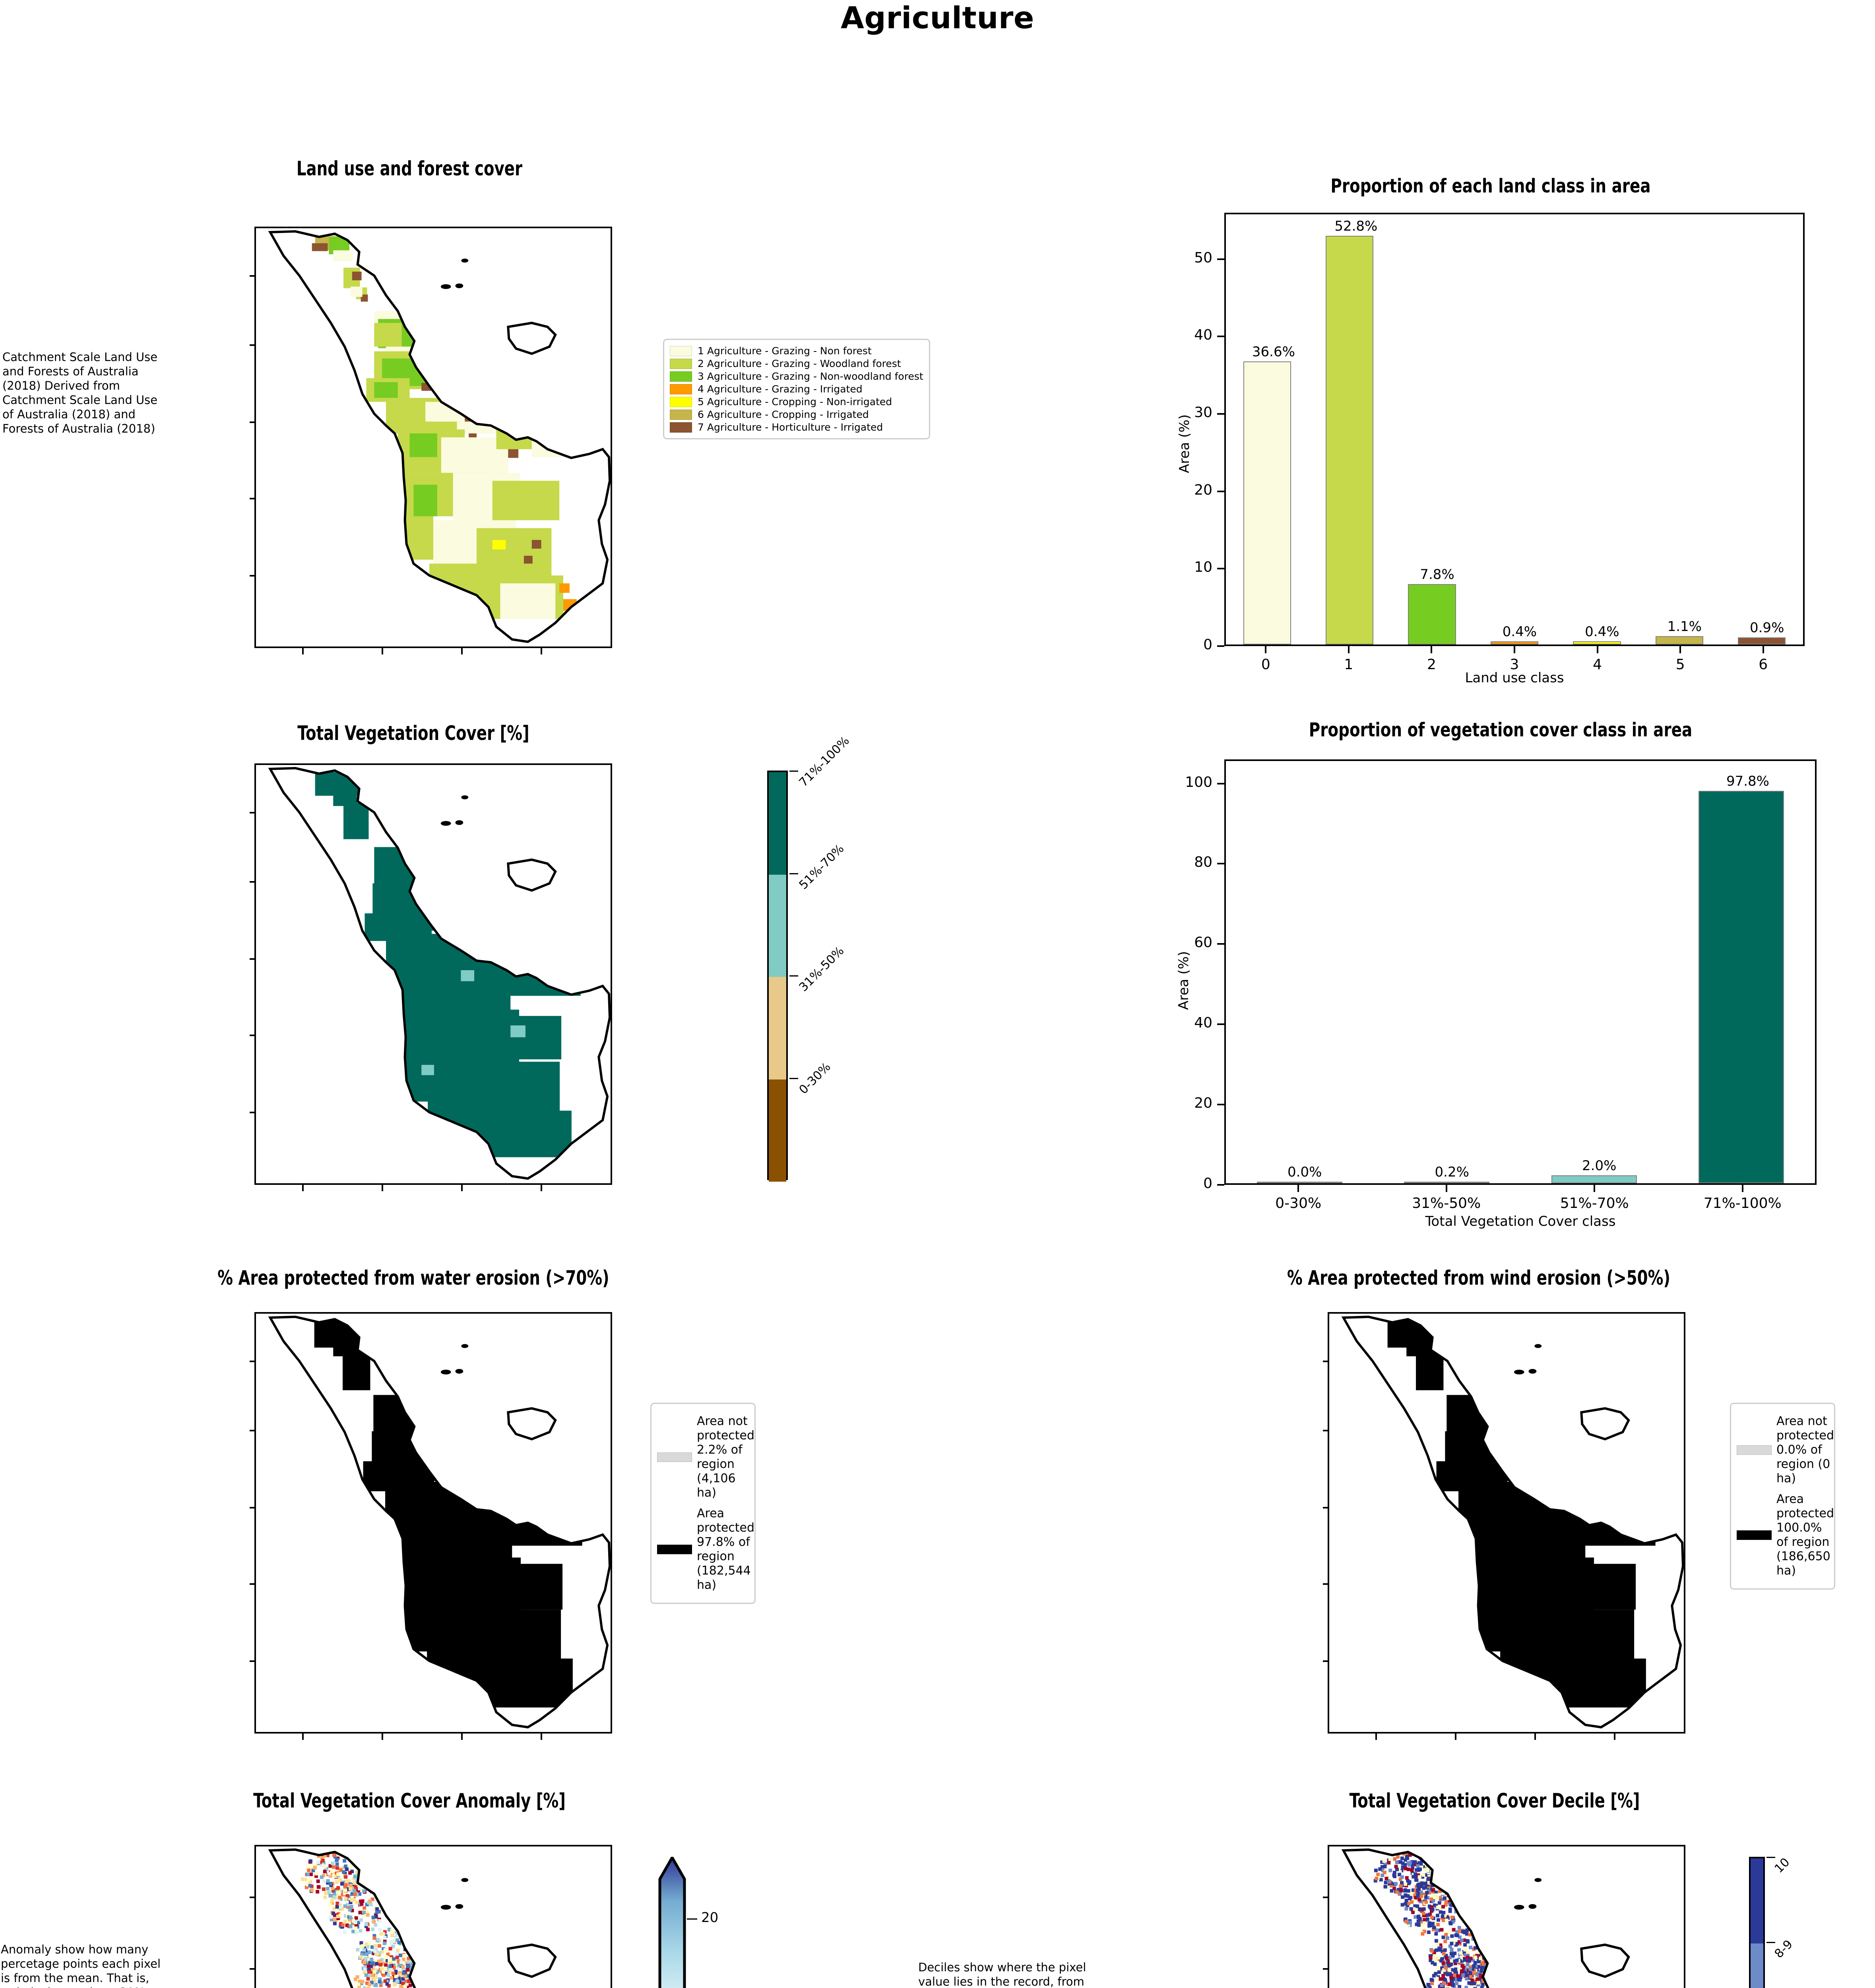  I want to click on veg-cover-colorbar: 71%-100% 51%-70% 31%-50% 0-30%, so click(846, 959).